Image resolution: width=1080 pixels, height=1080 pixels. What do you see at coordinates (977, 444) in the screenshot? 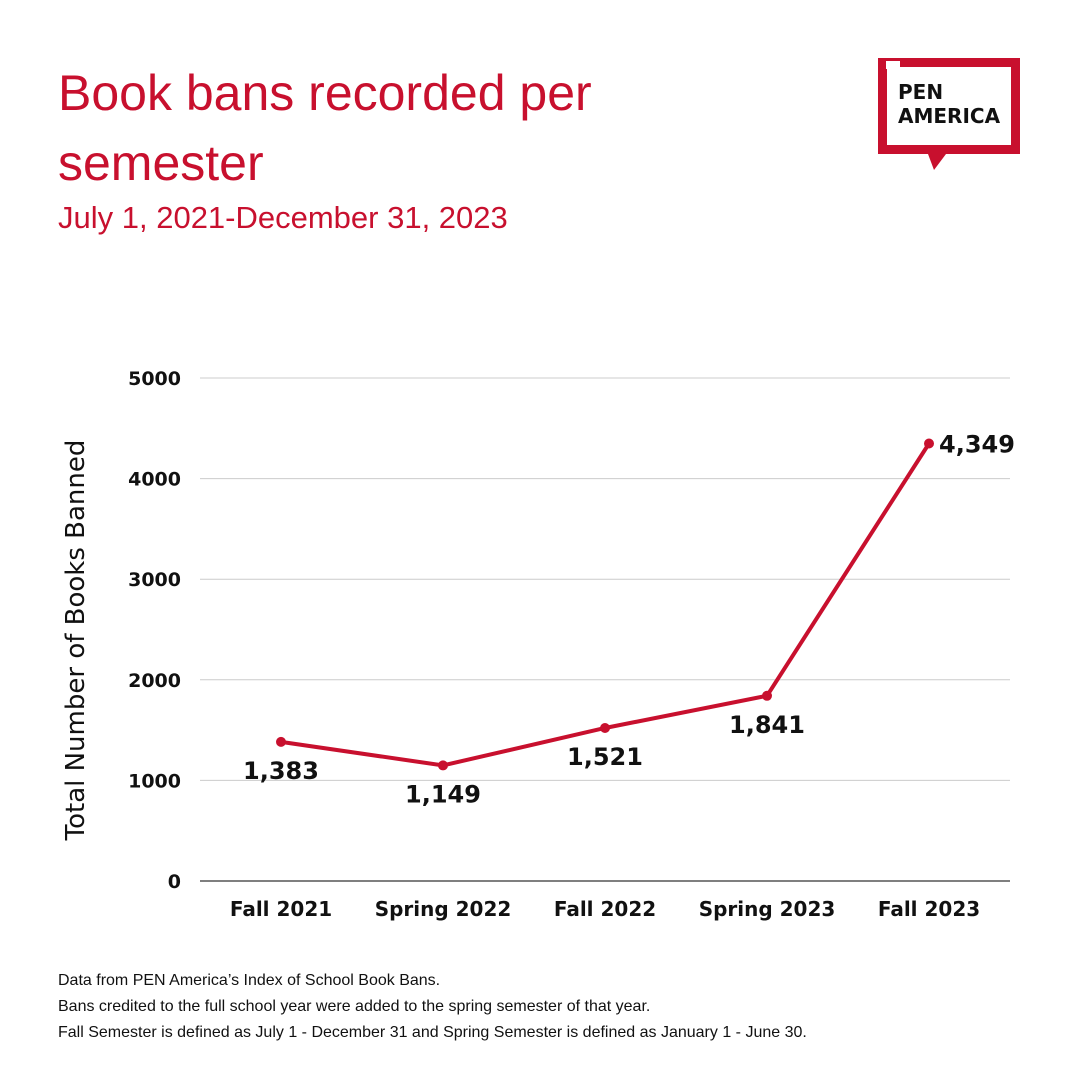
I see `data-label: 4,349` at bounding box center [977, 444].